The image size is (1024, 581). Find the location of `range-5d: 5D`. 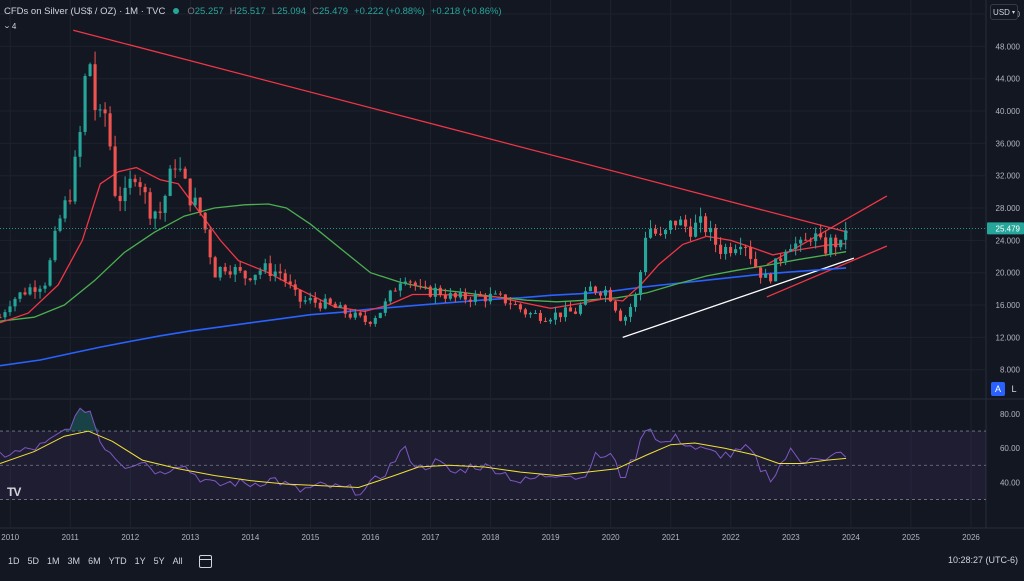

range-5d: 5D is located at coordinates (33, 561).